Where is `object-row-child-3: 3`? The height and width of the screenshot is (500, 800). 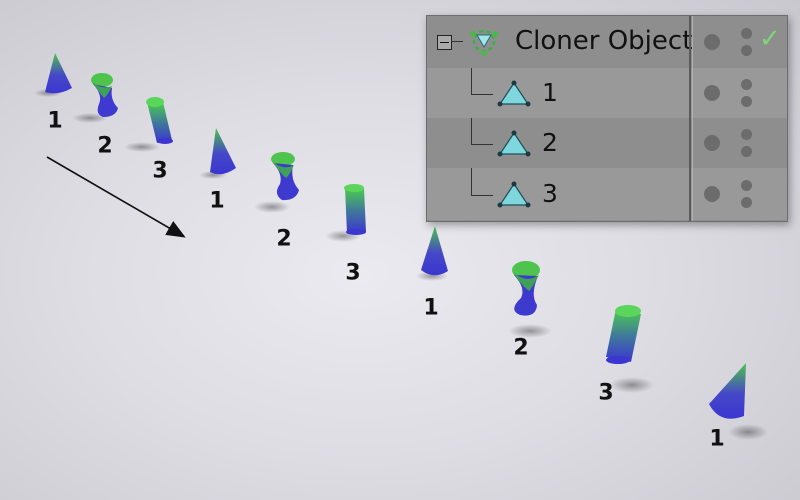
object-row-child-3: 3 is located at coordinates (607, 194).